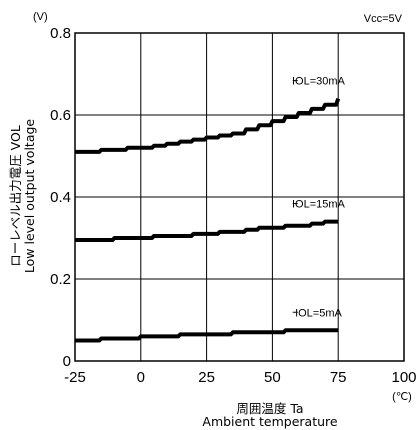  What do you see at coordinates (270, 421) in the screenshot?
I see `x-axis-label-en: Ambient temperature` at bounding box center [270, 421].